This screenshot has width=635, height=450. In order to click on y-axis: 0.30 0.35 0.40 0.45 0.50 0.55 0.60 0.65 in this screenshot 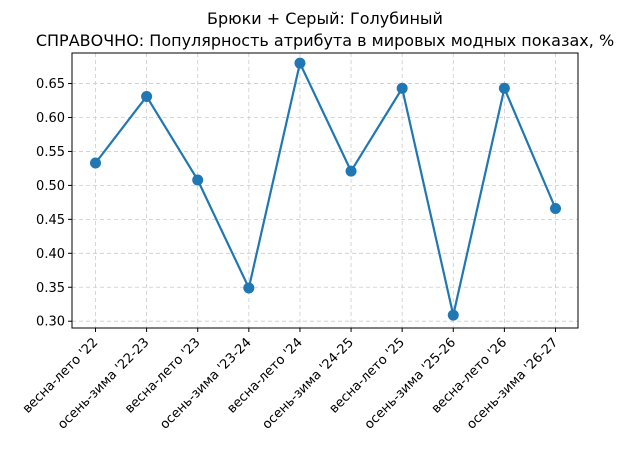, I will do `click(54, 203)`.